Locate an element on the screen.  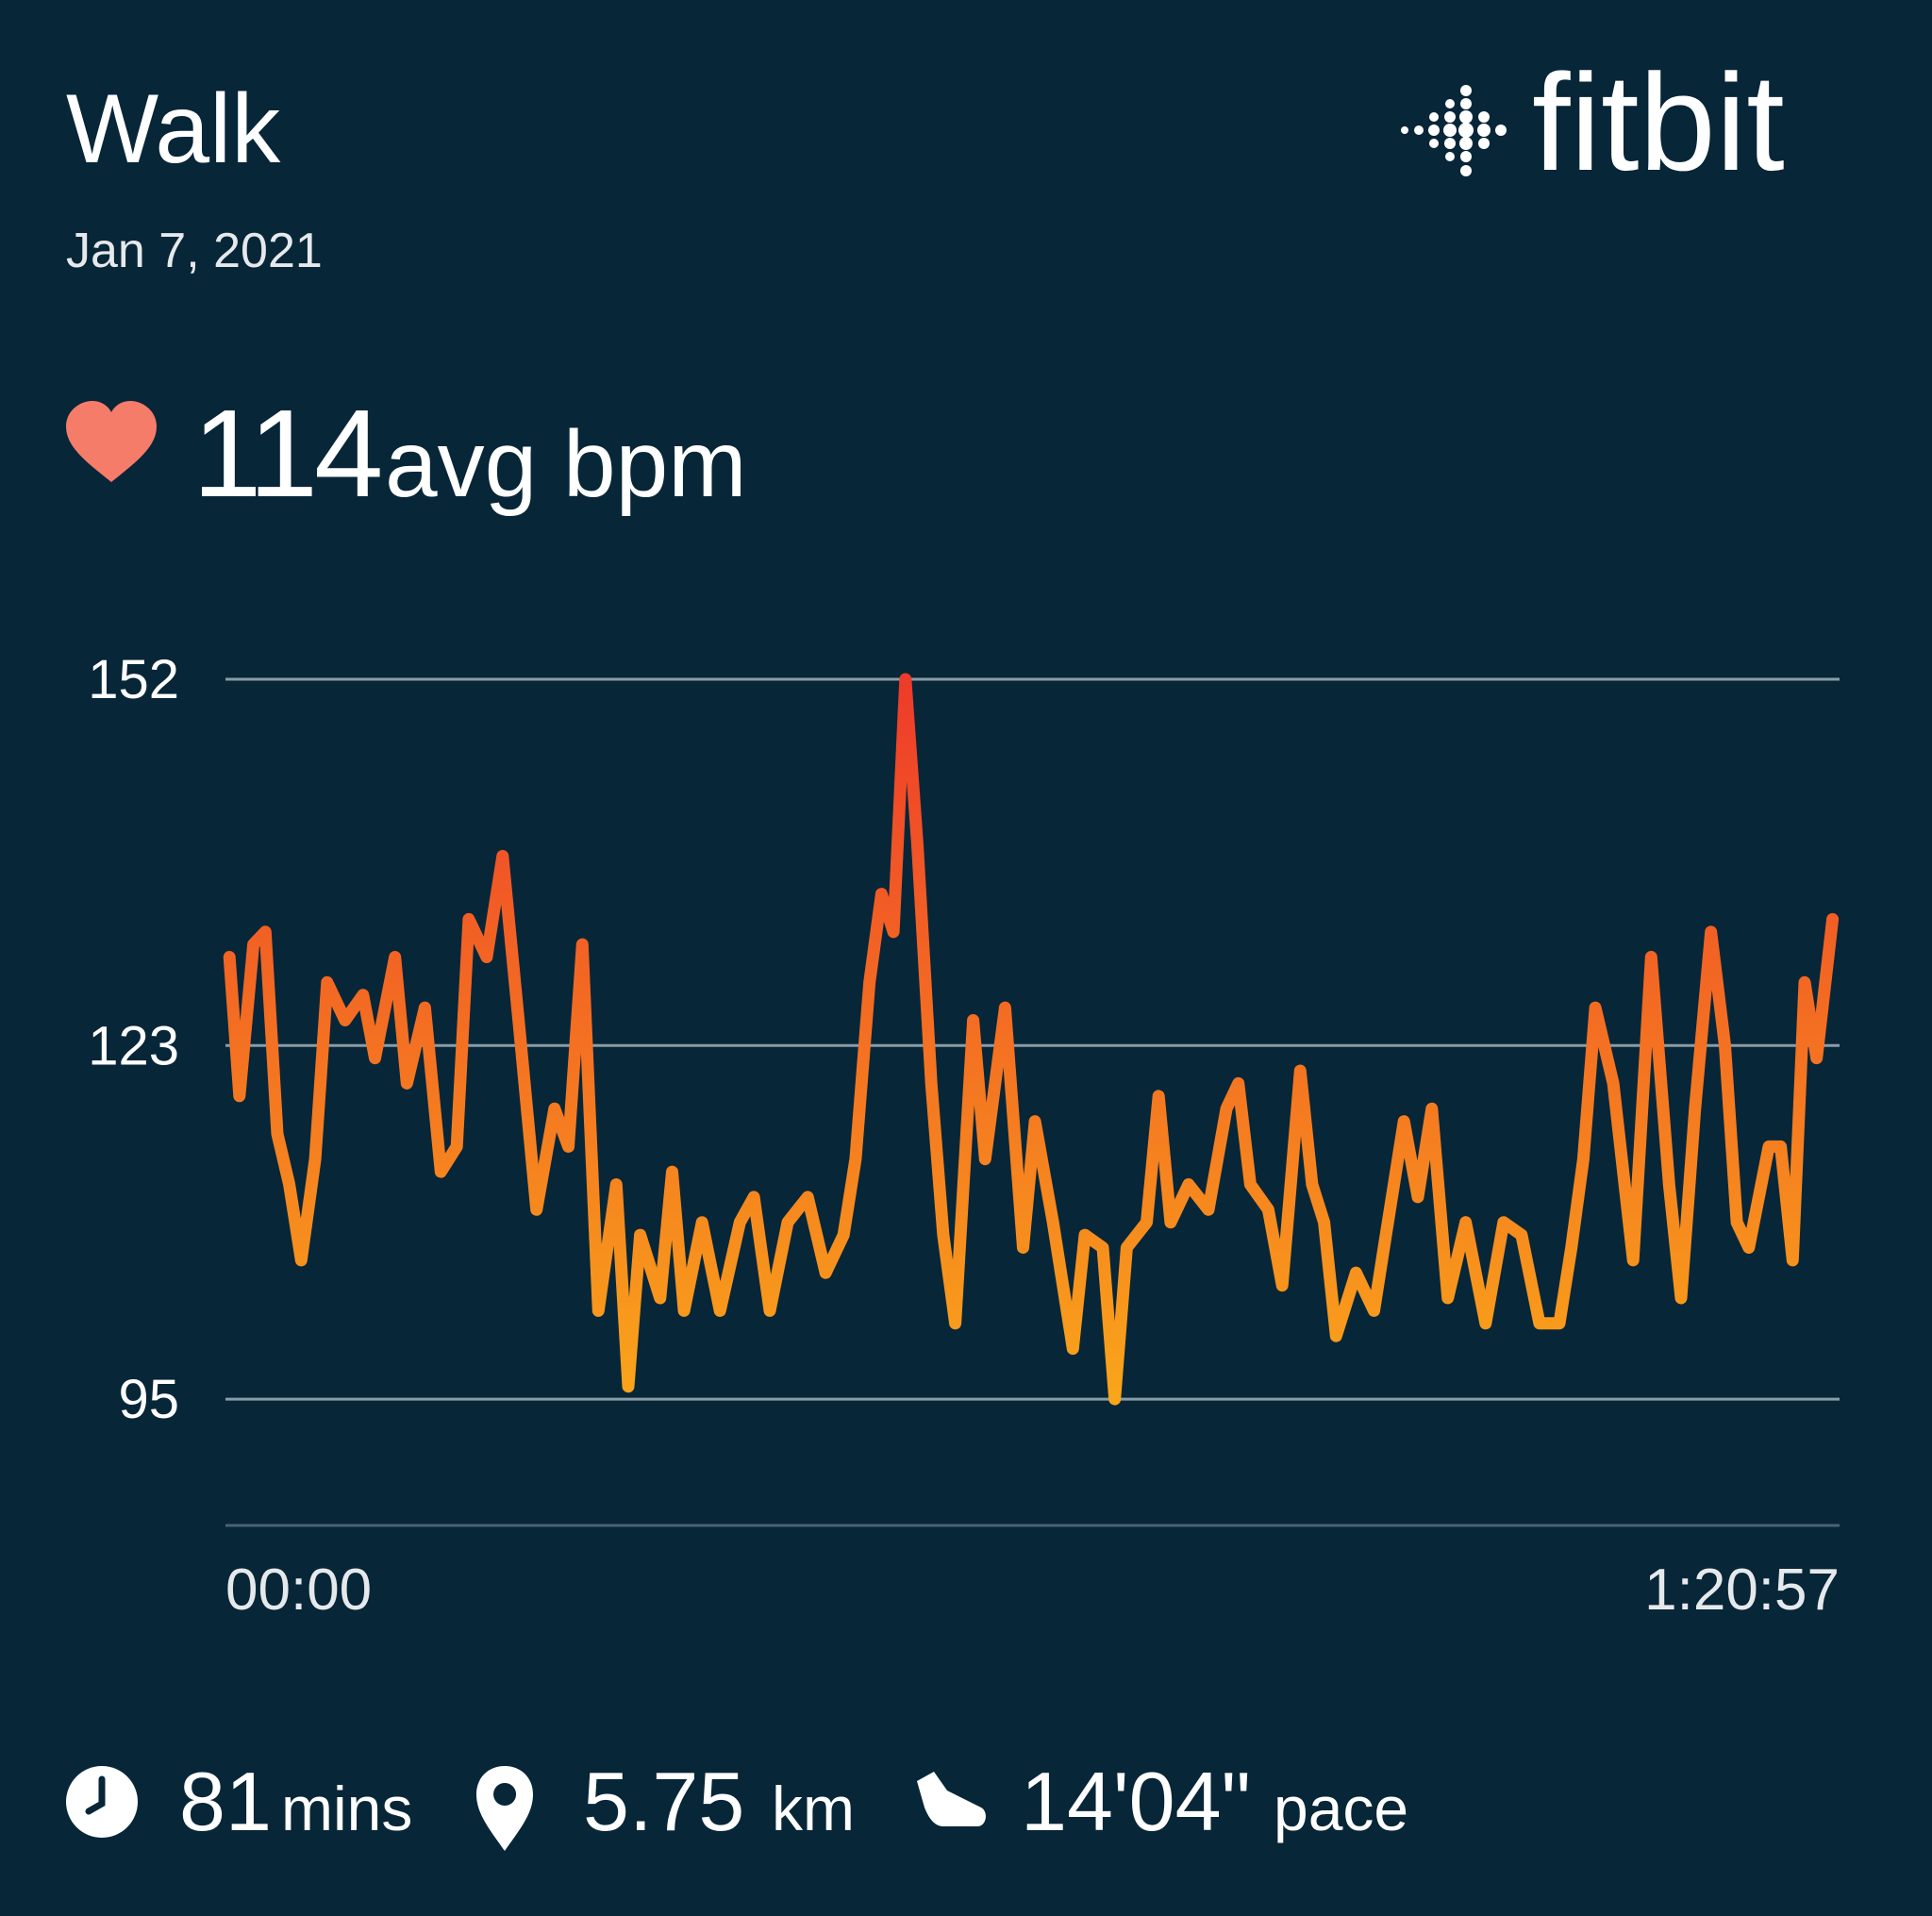
y-tick-label: 123 is located at coordinates (133, 1045).